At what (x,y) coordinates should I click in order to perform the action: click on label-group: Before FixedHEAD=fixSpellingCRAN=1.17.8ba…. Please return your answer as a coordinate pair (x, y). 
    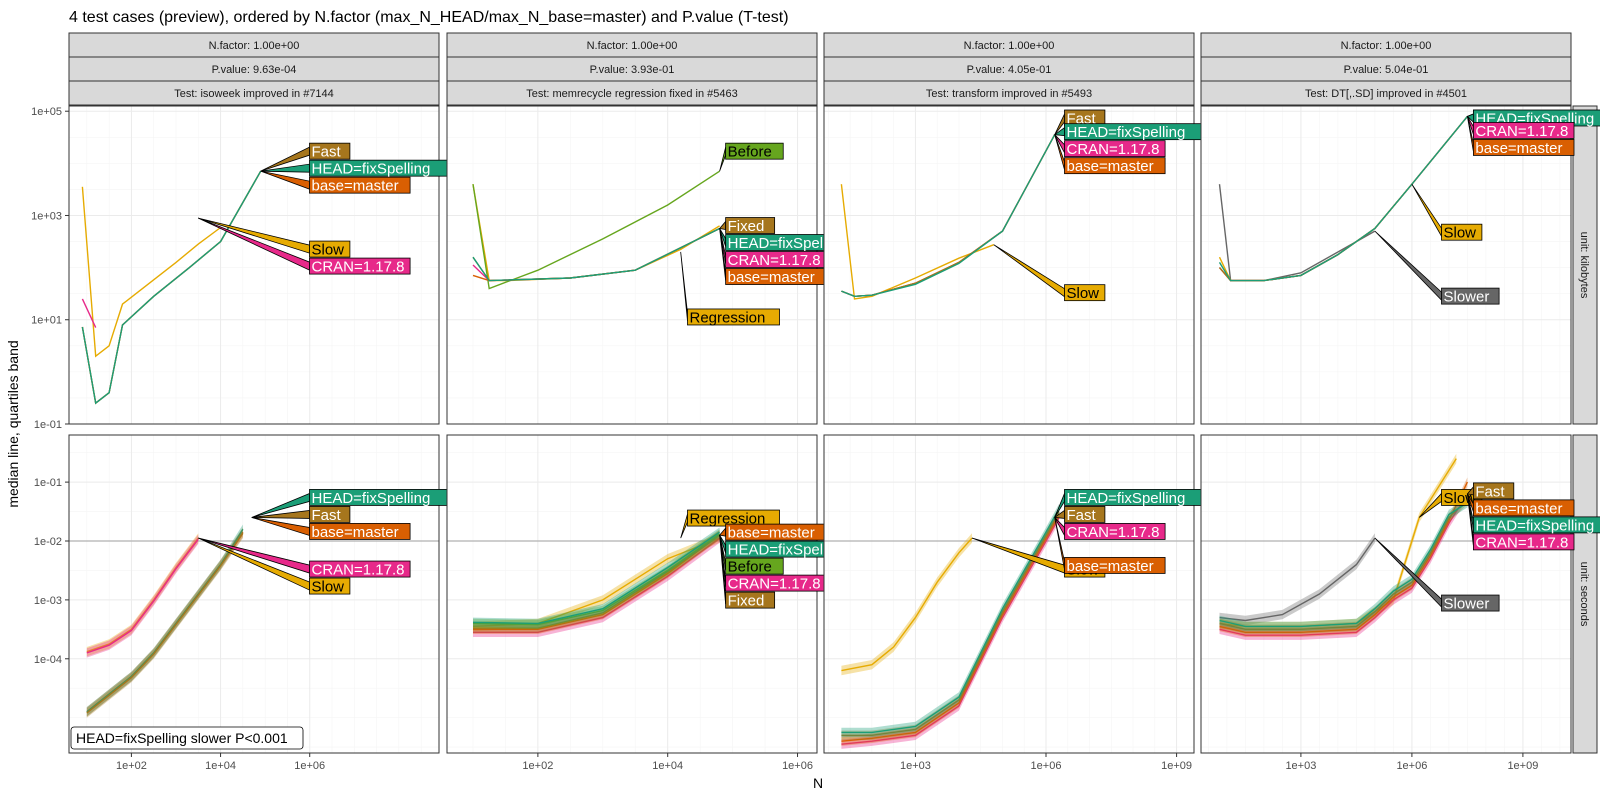
    Looking at the image, I should click on (775, 234).